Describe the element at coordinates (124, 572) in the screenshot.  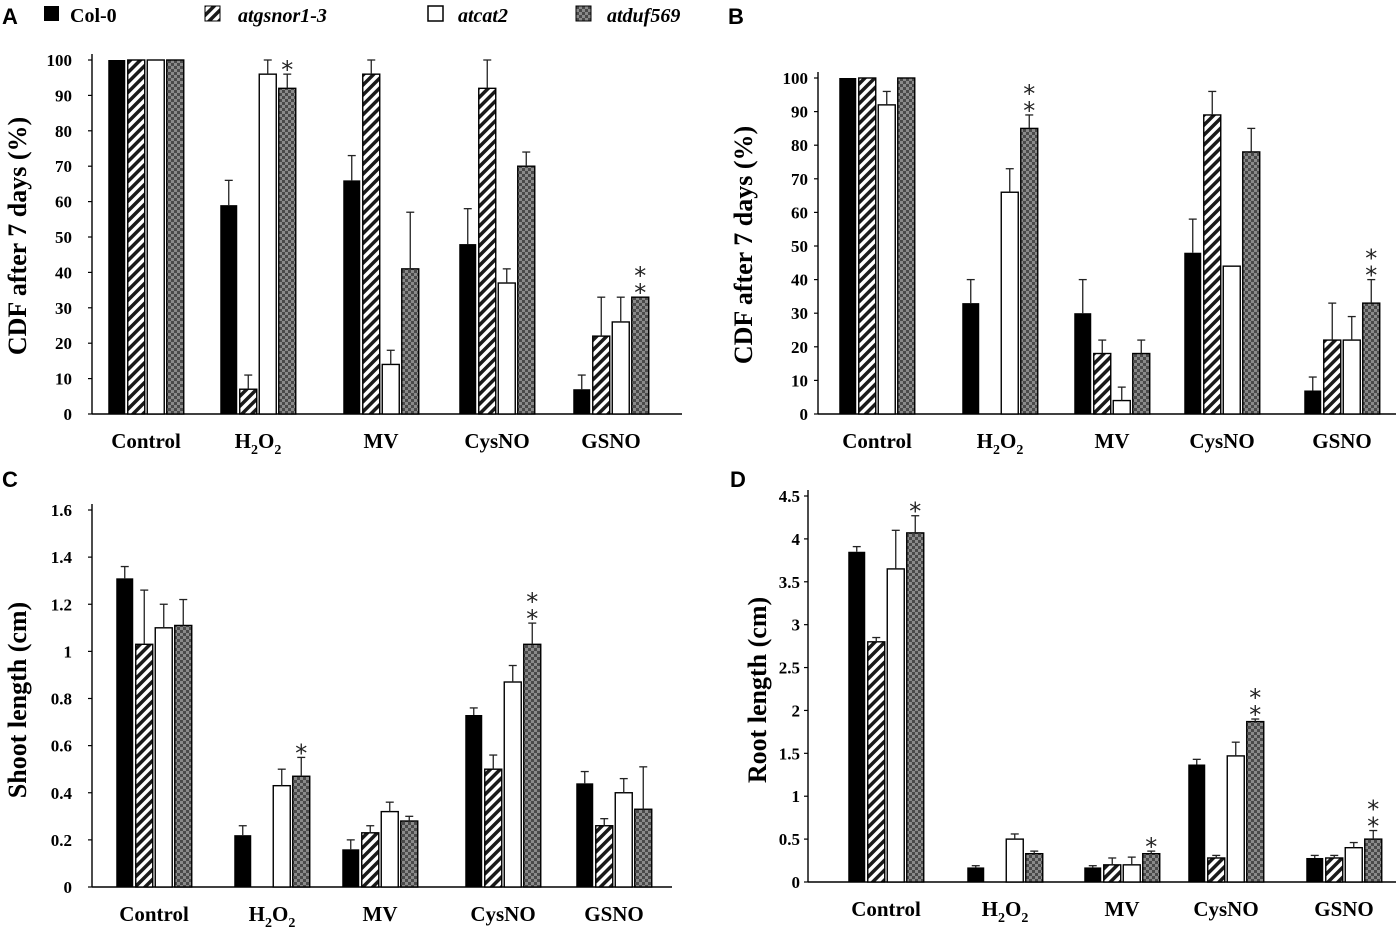
I see `error-bar-c-control-col0` at that location.